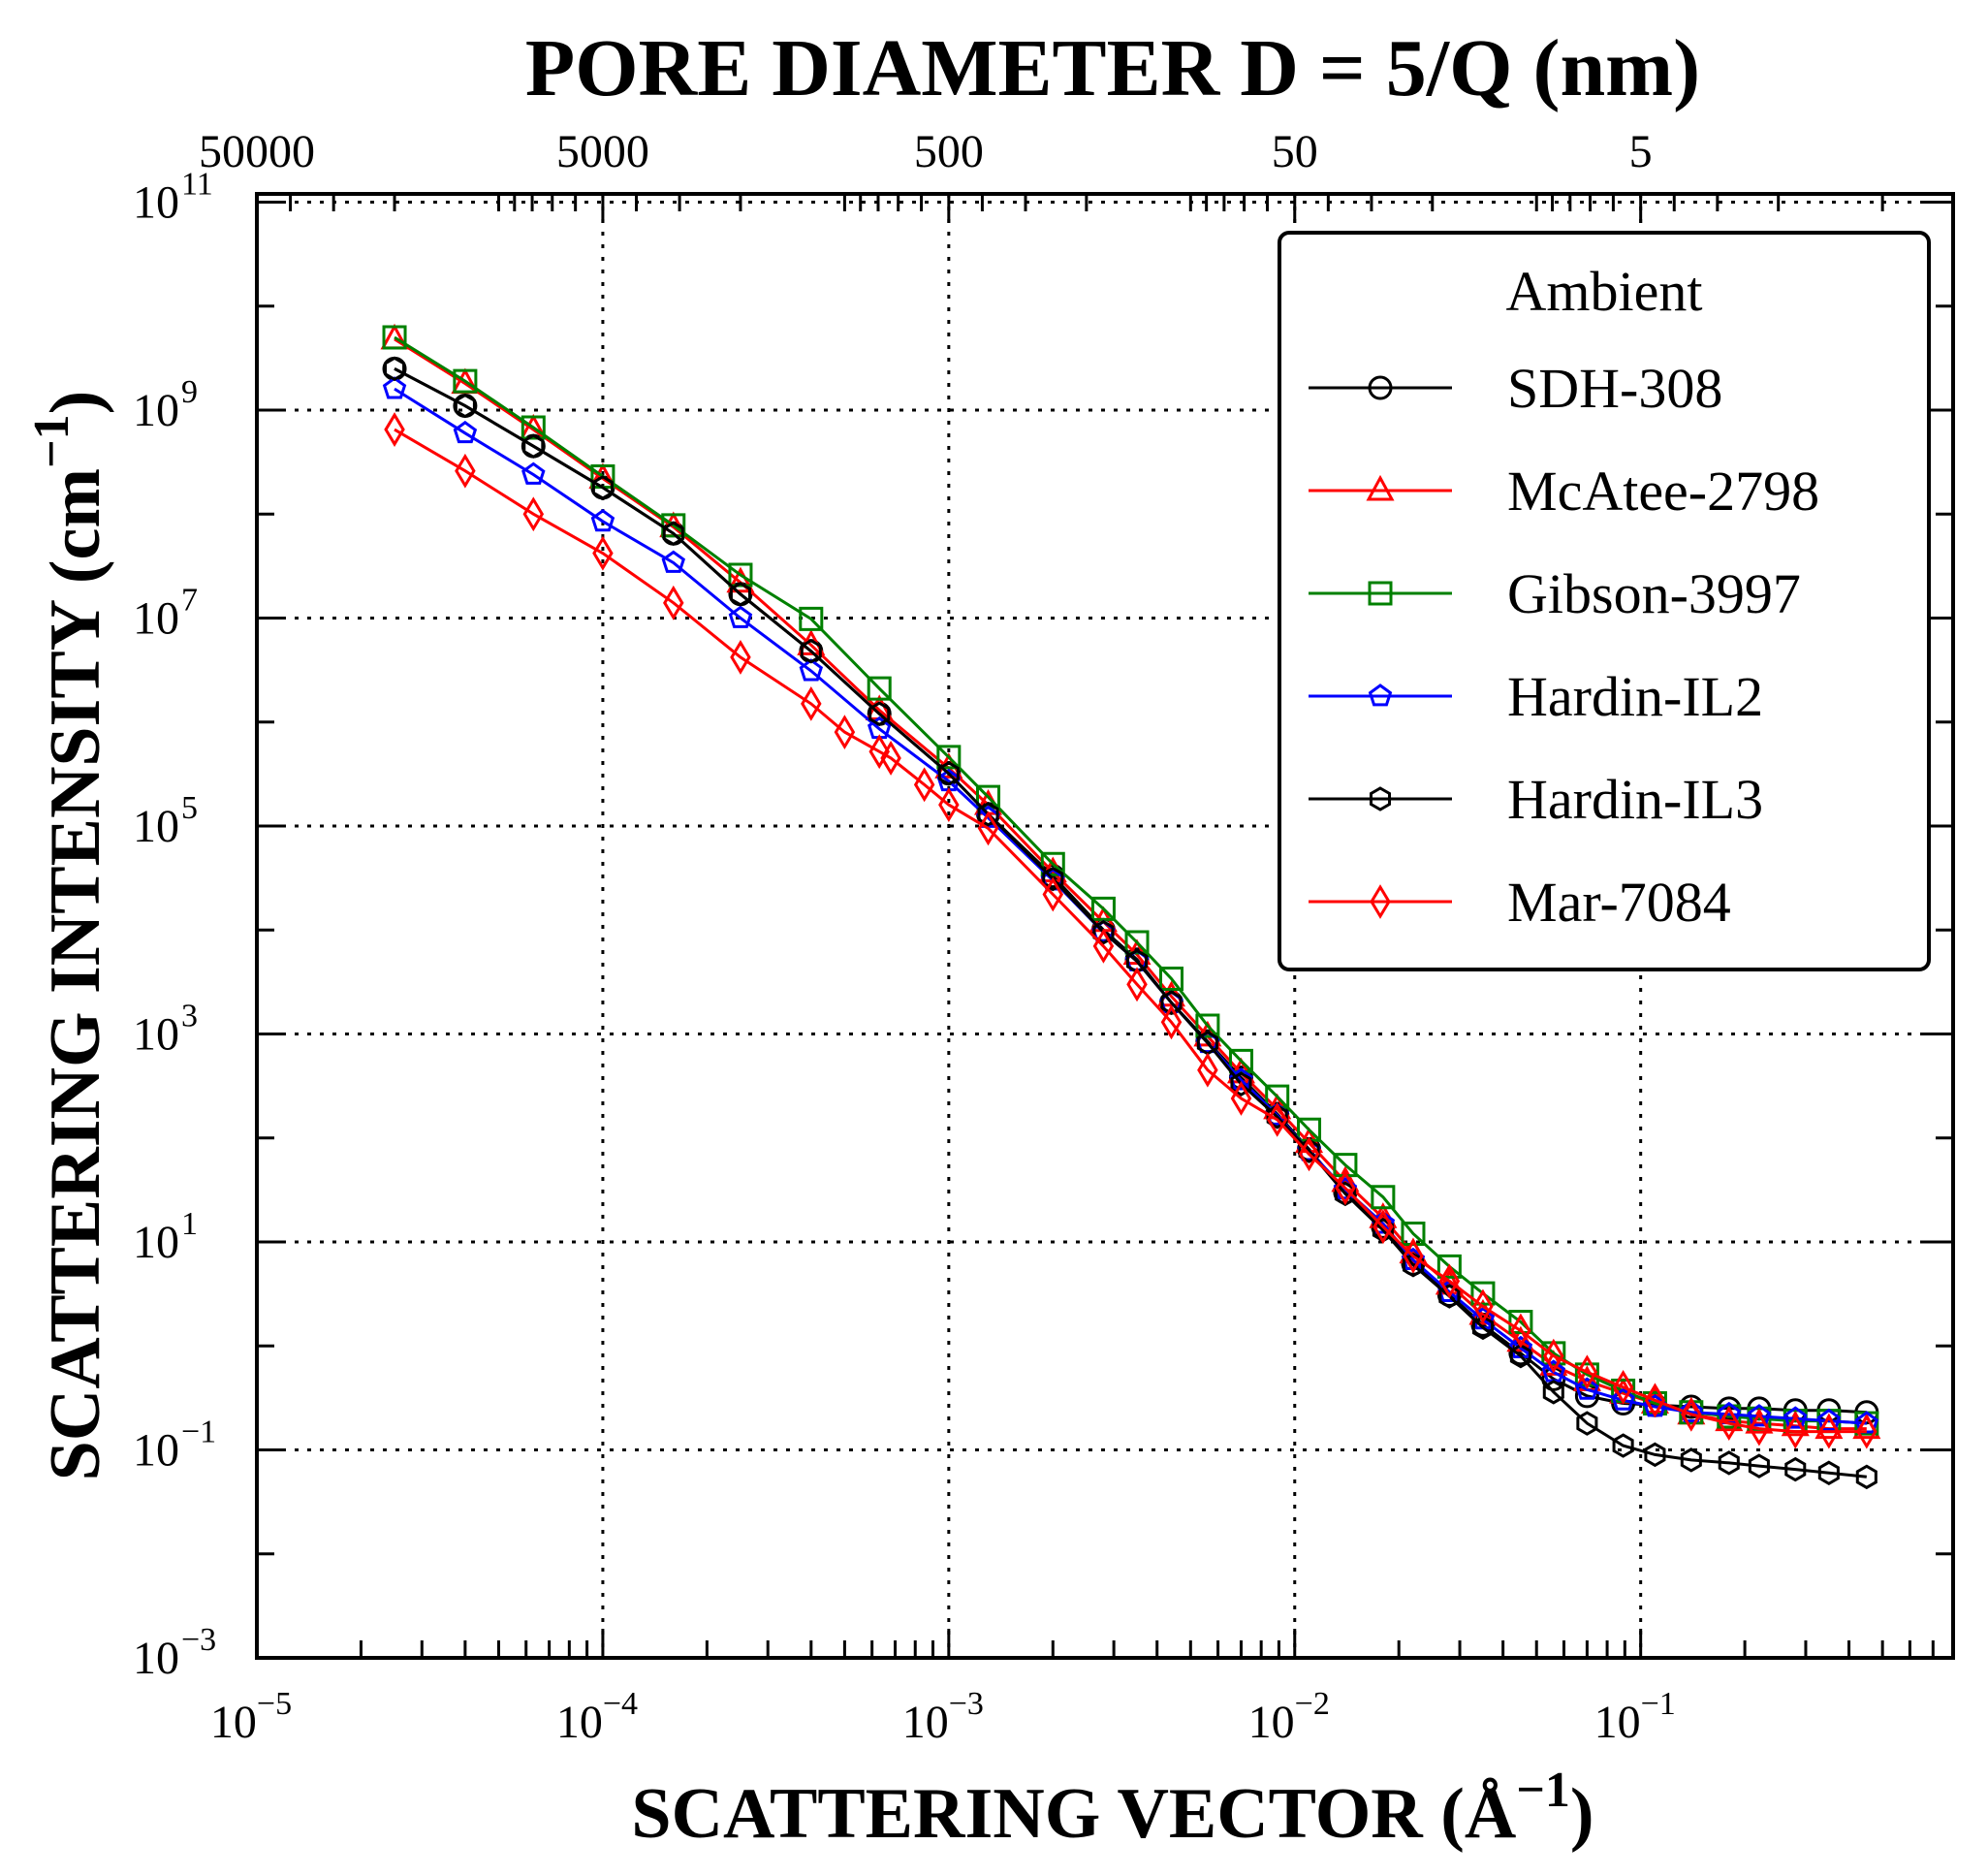  I want to click on legend-label: Hardin-IL3, so click(1635, 799).